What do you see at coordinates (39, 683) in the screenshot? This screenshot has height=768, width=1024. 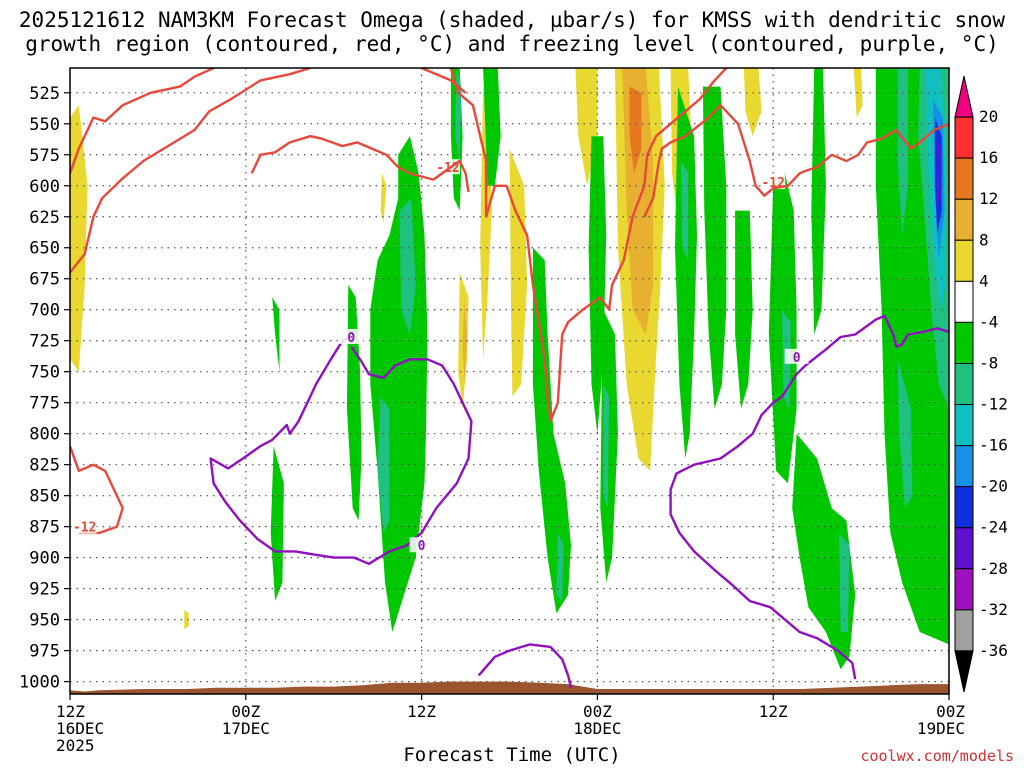 I see `y-tick-label-1000: 1000` at bounding box center [39, 683].